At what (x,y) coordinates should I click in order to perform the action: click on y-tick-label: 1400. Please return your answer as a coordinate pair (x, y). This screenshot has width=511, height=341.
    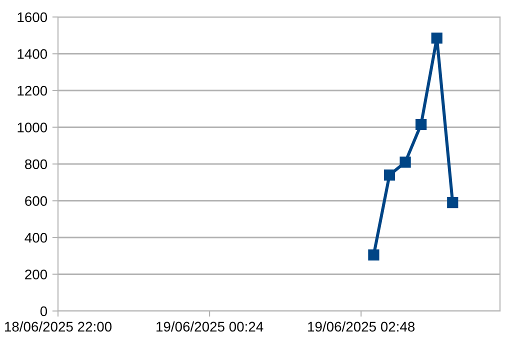
    Looking at the image, I should click on (33, 54).